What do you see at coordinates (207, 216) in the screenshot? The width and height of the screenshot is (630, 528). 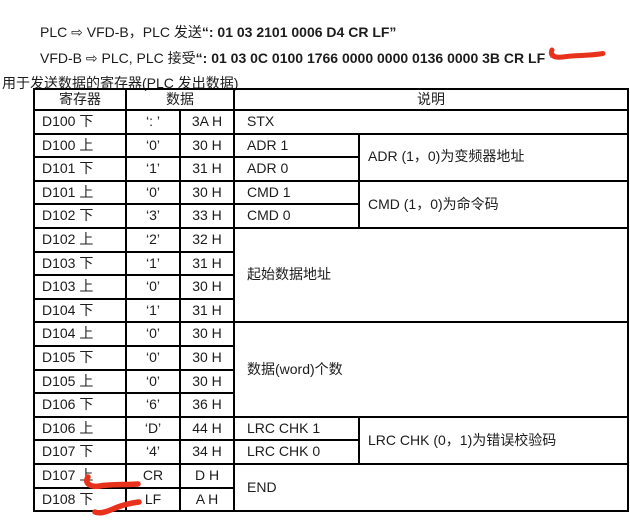 I see `hex-cell: 33 H` at bounding box center [207, 216].